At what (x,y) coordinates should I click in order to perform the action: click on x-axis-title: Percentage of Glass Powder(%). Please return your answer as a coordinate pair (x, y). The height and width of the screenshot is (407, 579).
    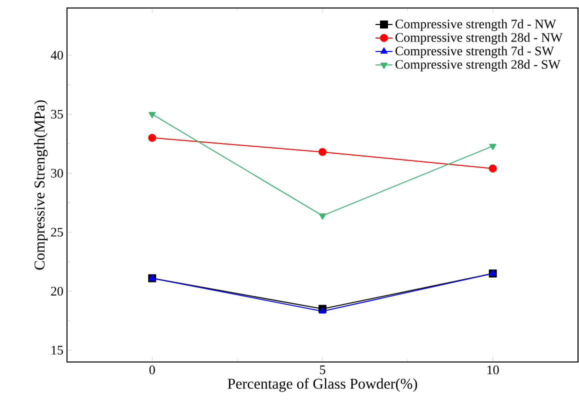
    Looking at the image, I should click on (323, 385).